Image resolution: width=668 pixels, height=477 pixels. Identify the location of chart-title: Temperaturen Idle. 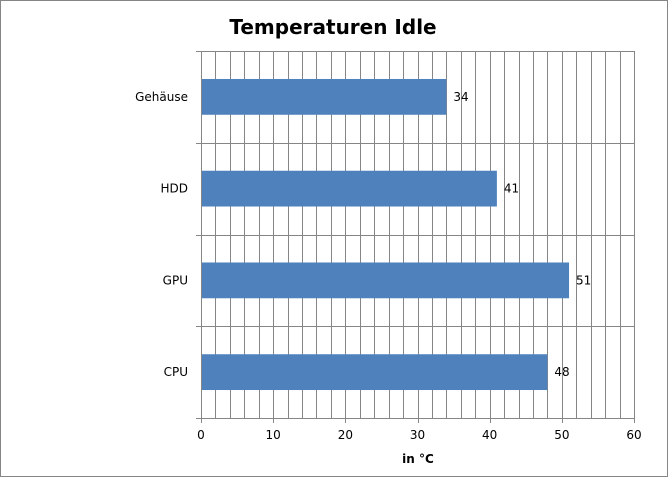
(332, 27).